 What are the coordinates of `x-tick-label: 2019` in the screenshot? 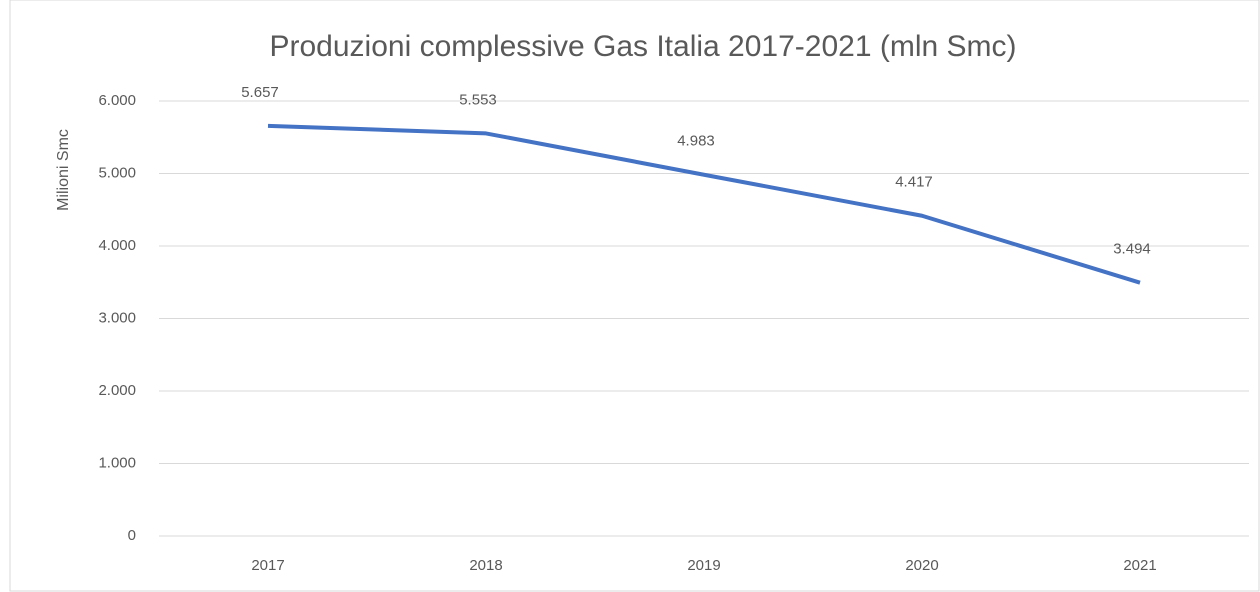 It's located at (703, 565).